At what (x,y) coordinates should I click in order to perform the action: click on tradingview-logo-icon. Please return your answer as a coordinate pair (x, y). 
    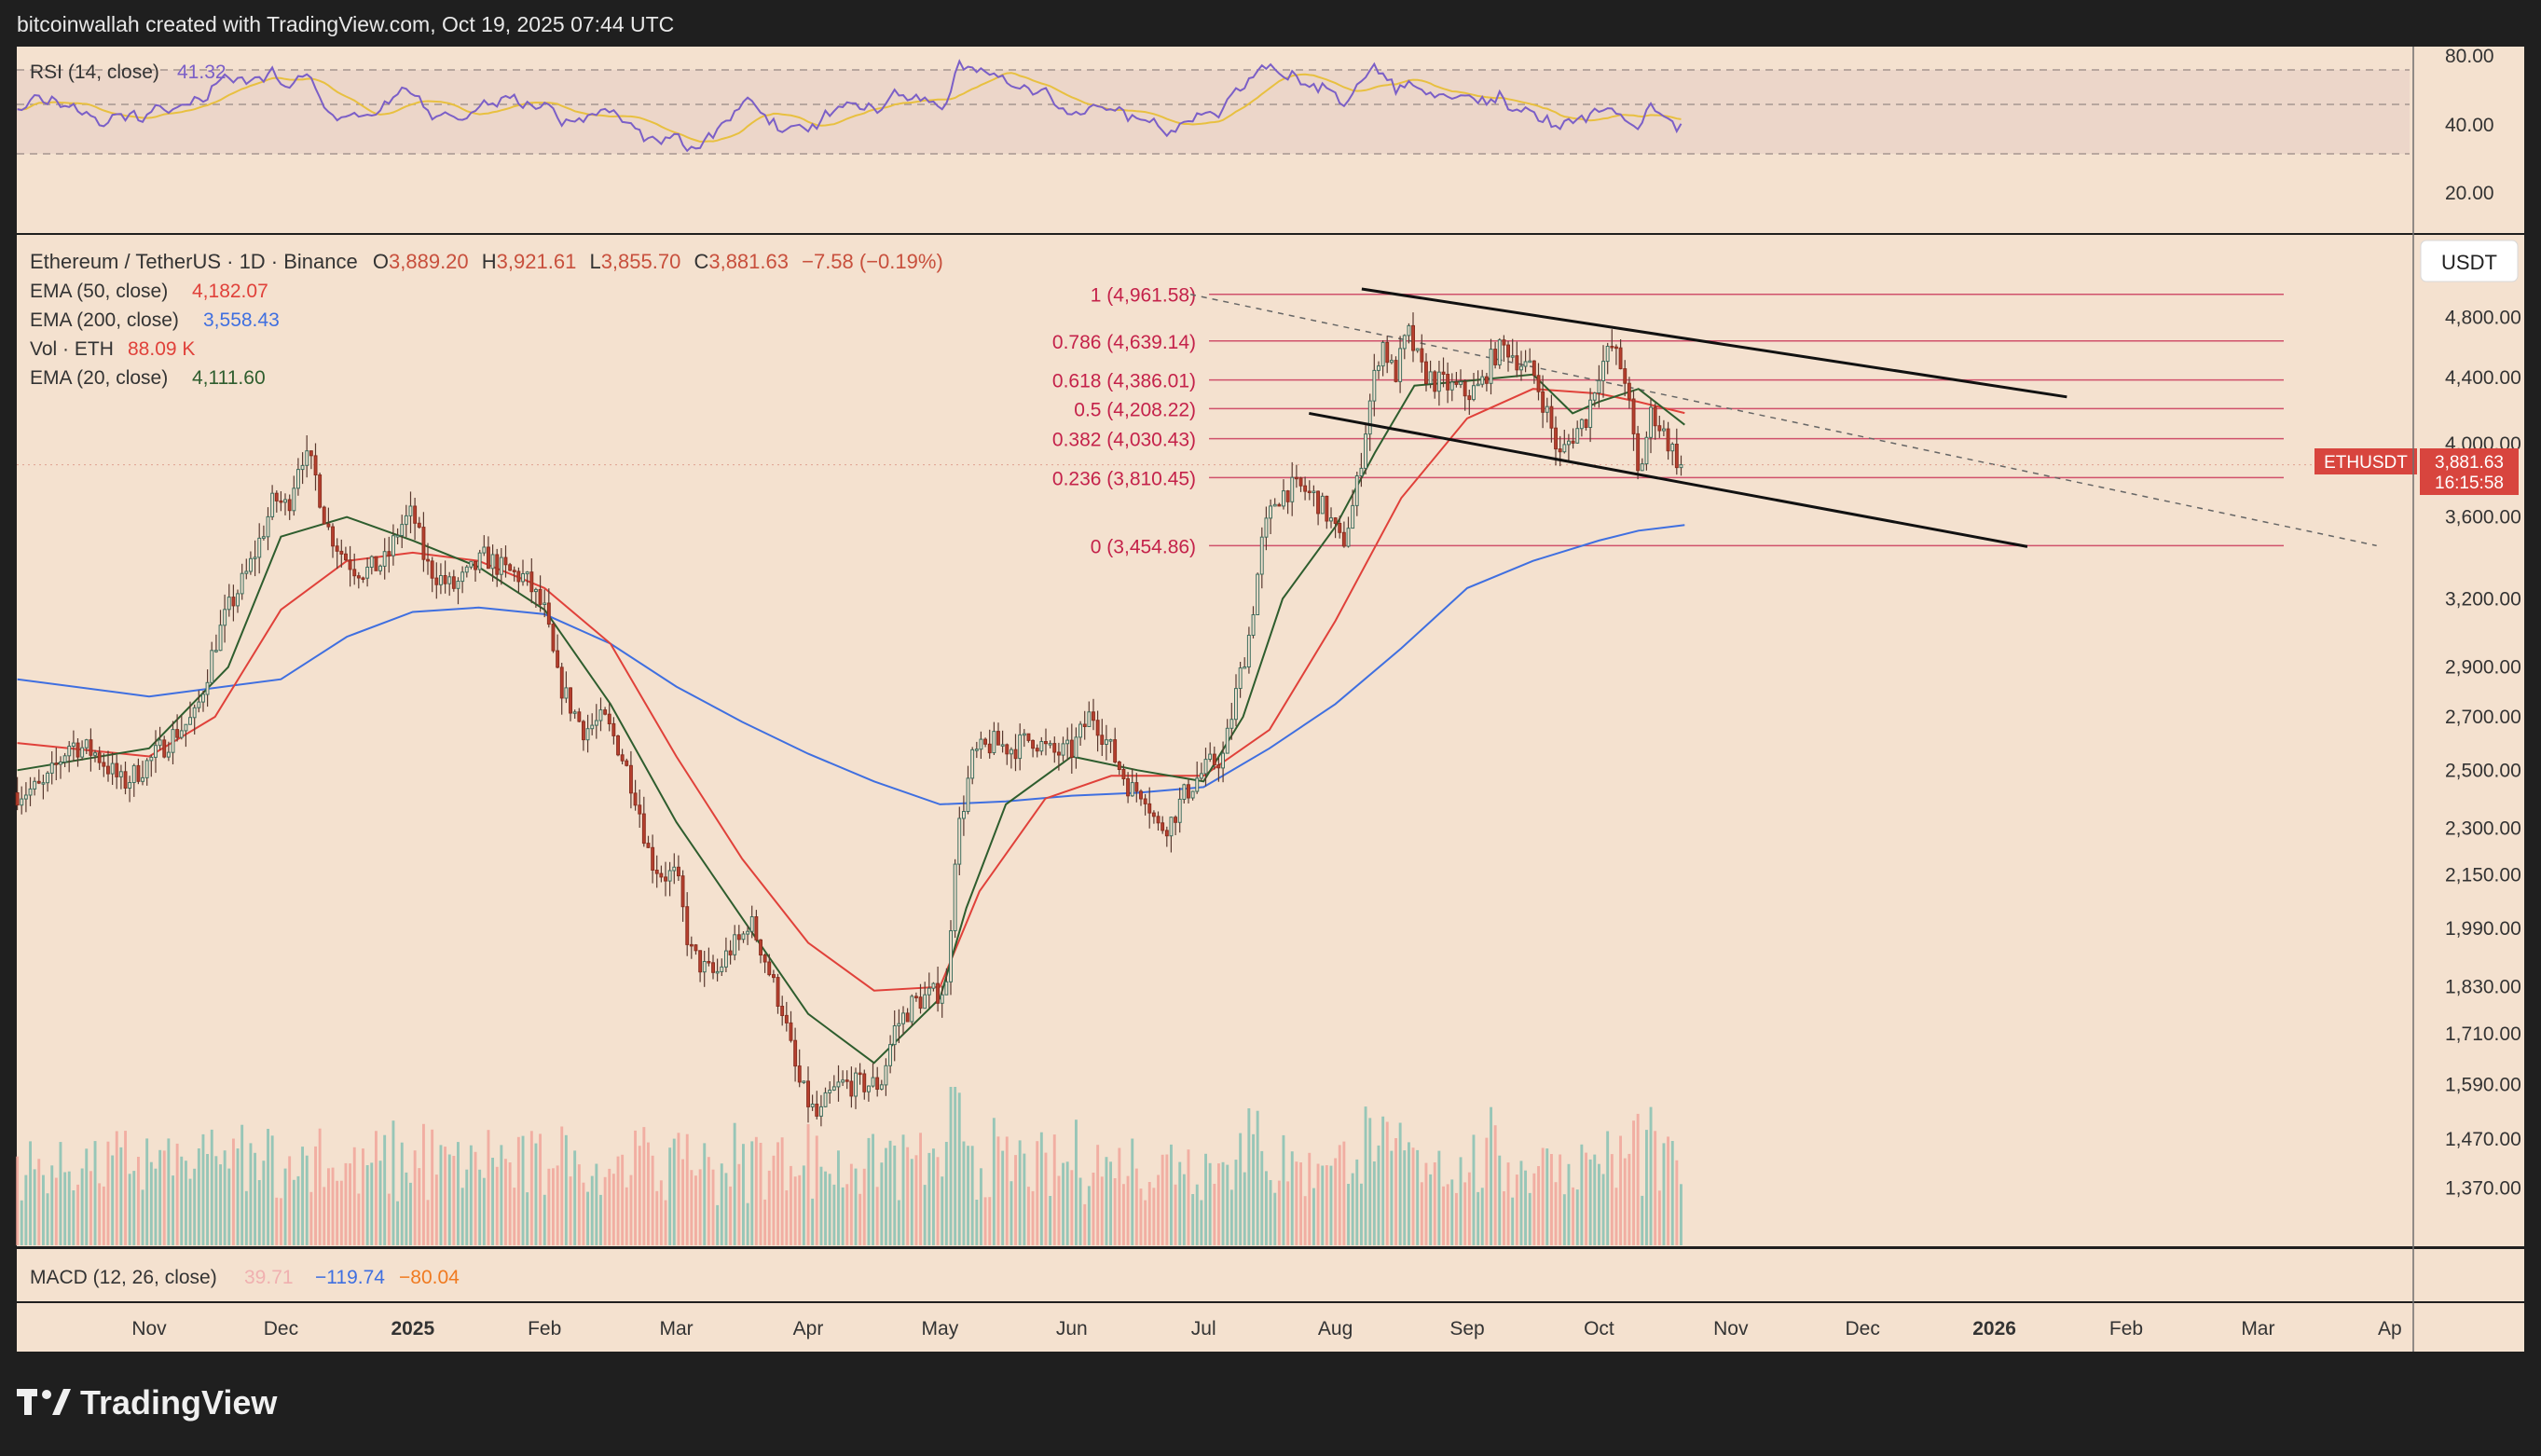
    Looking at the image, I should click on (44, 1402).